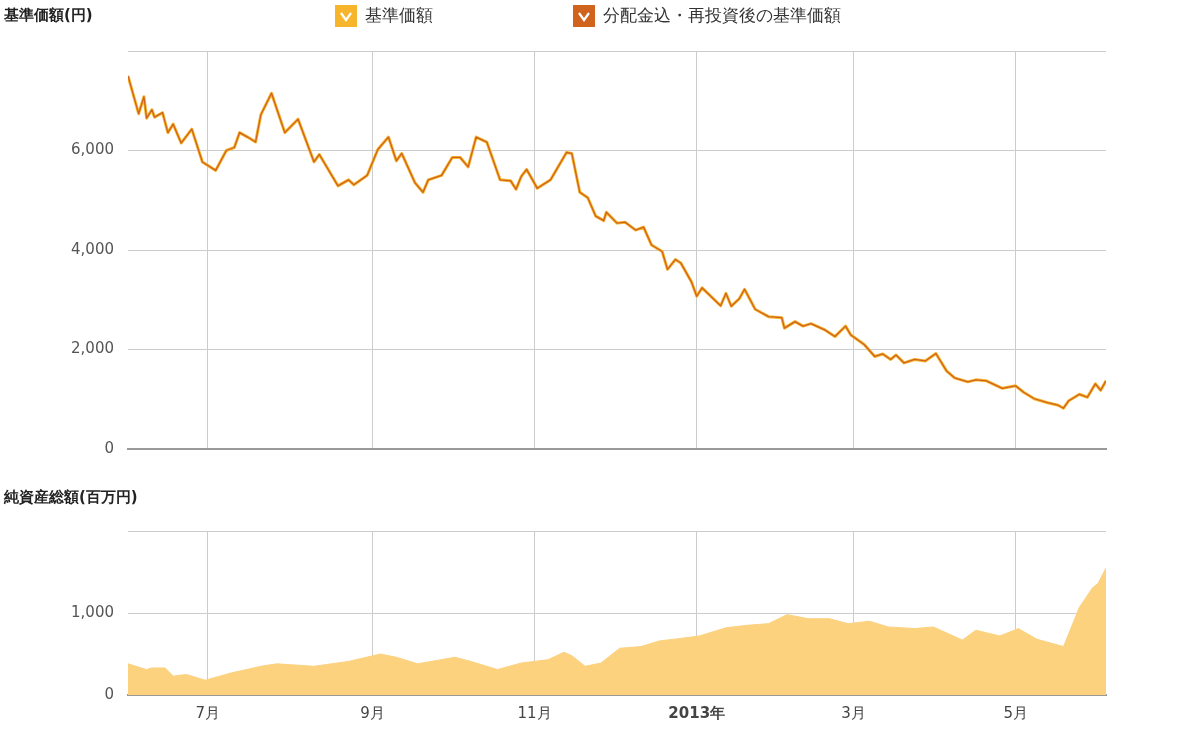 This screenshot has height=735, width=1200. Describe the element at coordinates (853, 712) in the screenshot. I see `x-tick-label: 3月` at that location.